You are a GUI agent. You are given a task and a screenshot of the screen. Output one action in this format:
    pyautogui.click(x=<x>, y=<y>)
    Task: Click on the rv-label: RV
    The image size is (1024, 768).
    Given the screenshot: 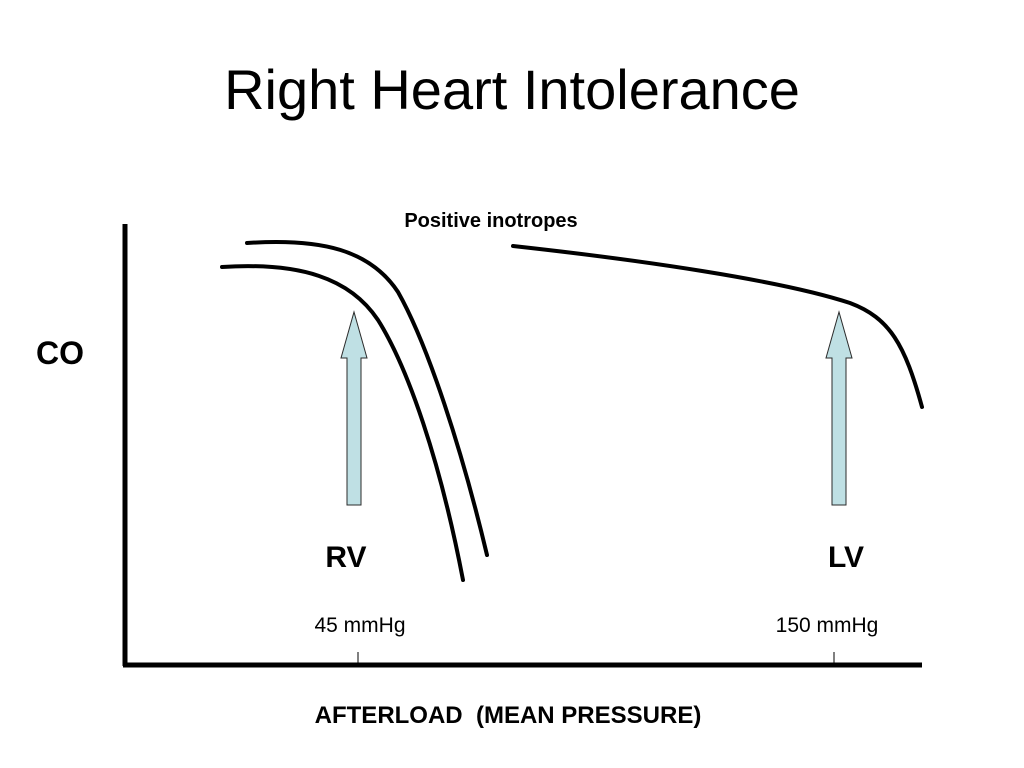 What is the action you would take?
    pyautogui.click(x=345, y=557)
    